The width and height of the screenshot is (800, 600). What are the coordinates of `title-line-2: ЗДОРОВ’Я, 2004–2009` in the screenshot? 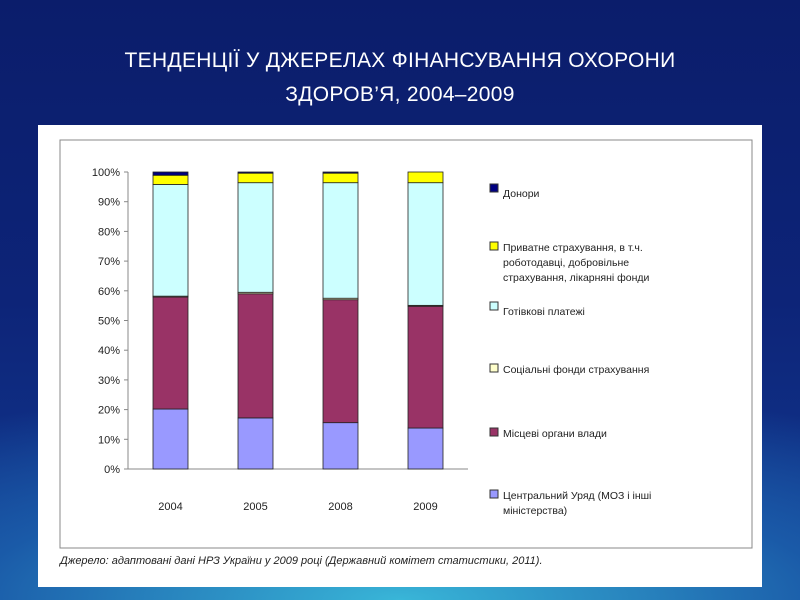 It's located at (400, 94).